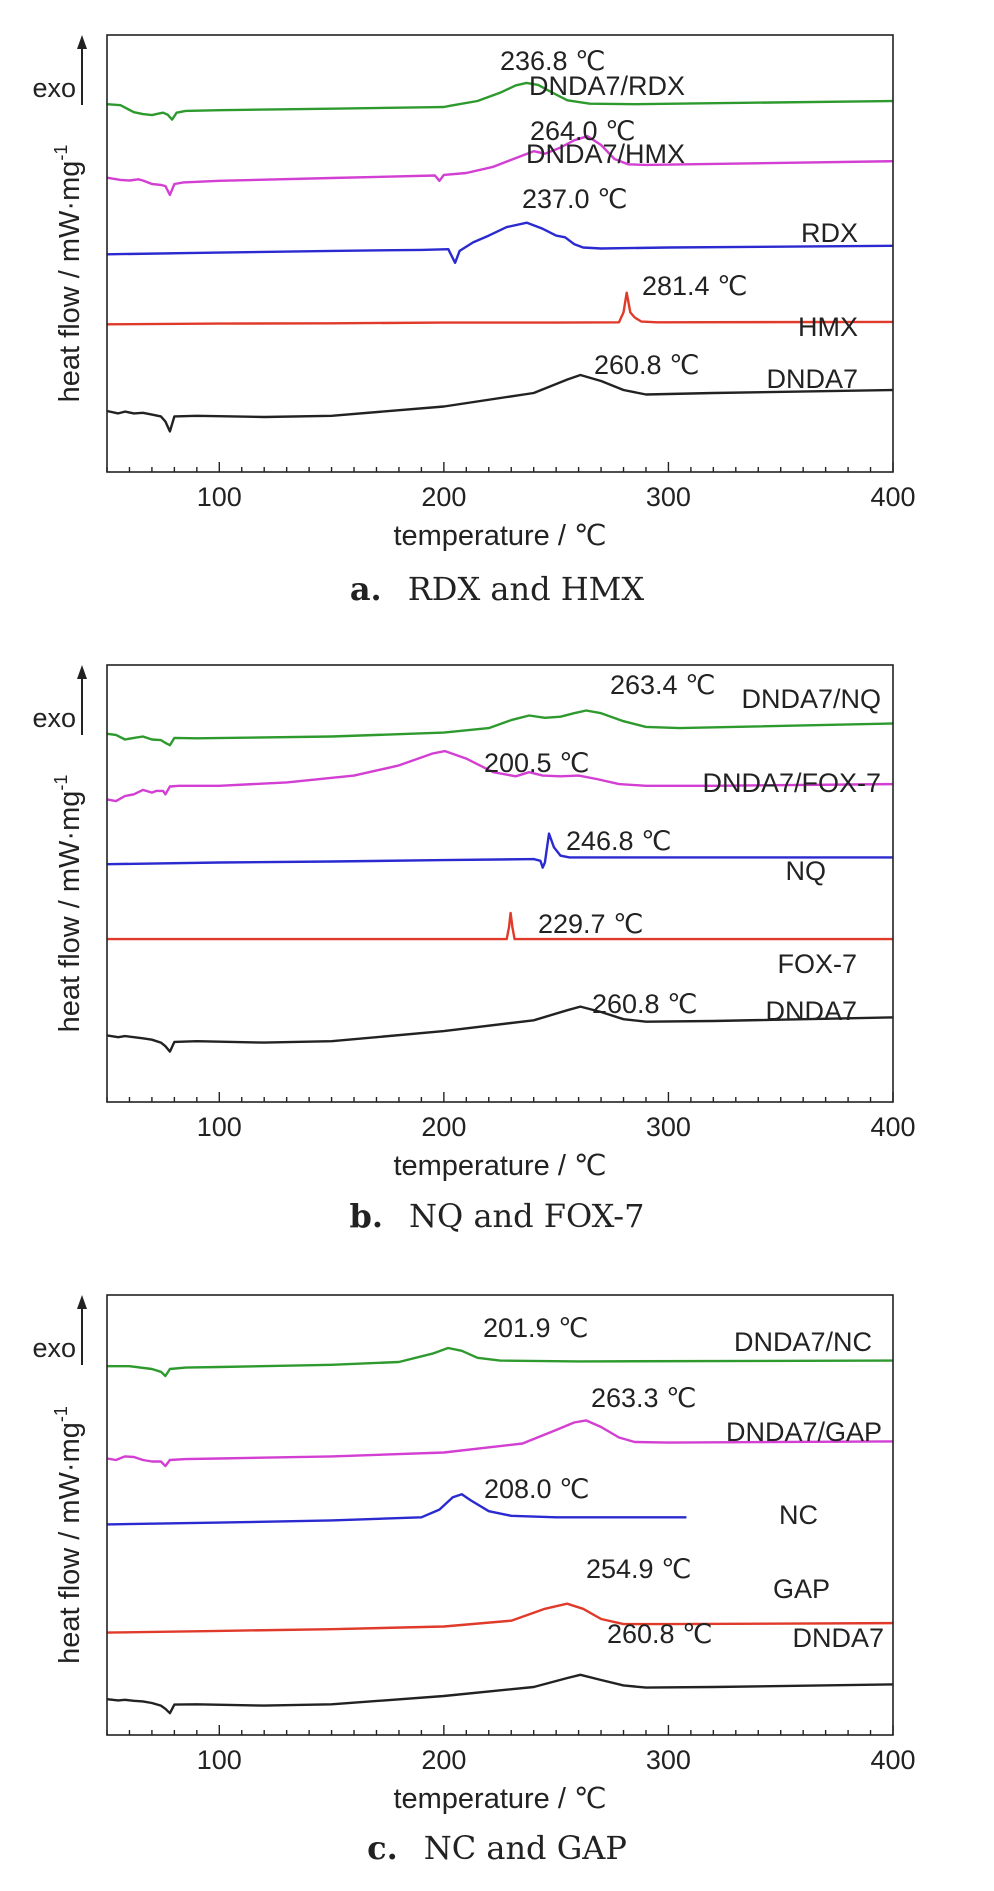 Image resolution: width=994 pixels, height=1891 pixels. What do you see at coordinates (605, 154) in the screenshot?
I see `series-label: DNDA7/HMX` at bounding box center [605, 154].